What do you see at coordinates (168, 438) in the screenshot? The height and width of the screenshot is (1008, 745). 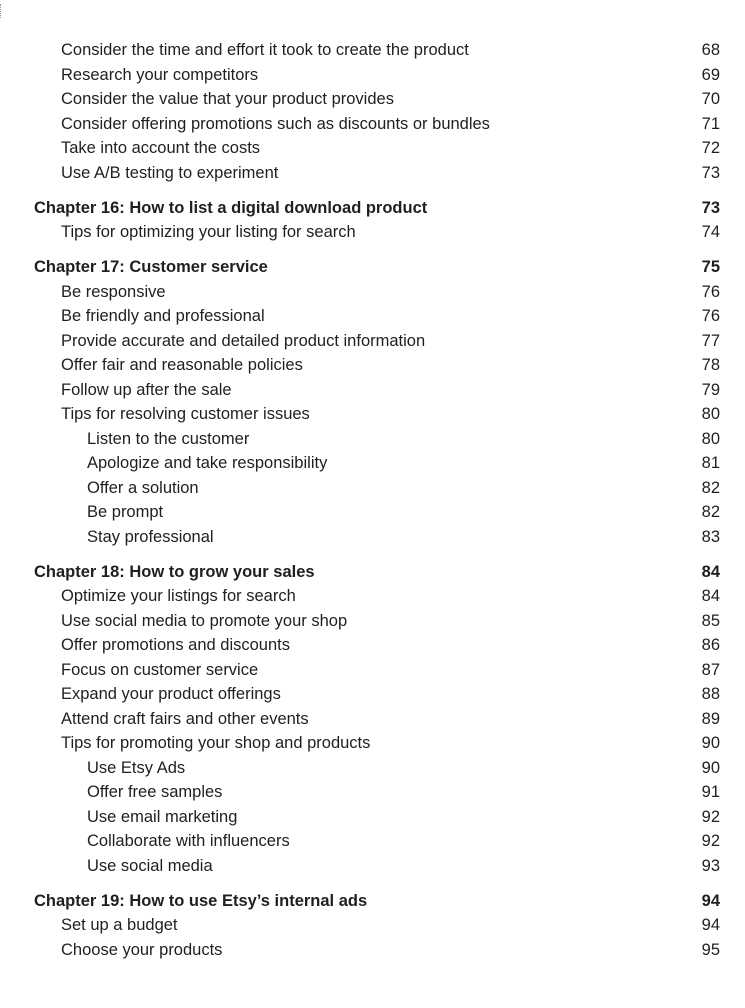 I see `toc-entry-title: Listen to the customer` at bounding box center [168, 438].